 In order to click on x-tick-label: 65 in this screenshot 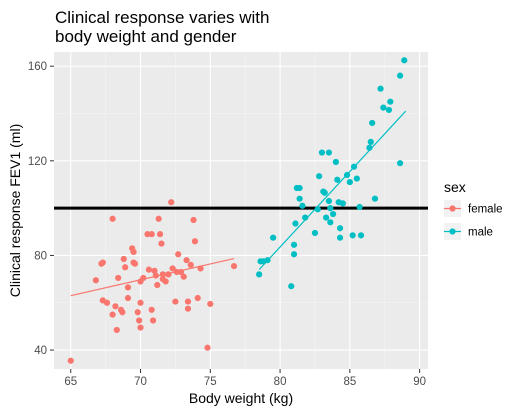, I will do `click(70, 382)`.